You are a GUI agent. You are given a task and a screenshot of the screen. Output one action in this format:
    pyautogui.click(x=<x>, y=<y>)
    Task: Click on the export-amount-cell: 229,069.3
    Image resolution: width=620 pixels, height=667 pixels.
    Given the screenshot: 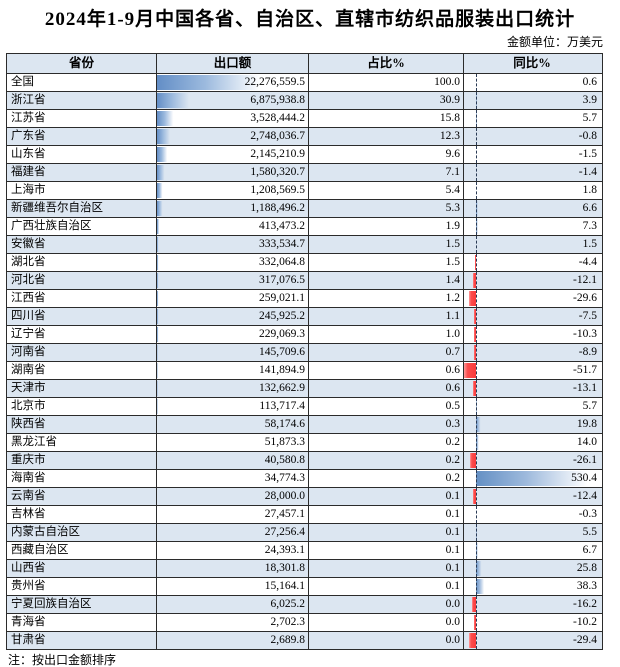 What is the action you would take?
    pyautogui.click(x=233, y=334)
    